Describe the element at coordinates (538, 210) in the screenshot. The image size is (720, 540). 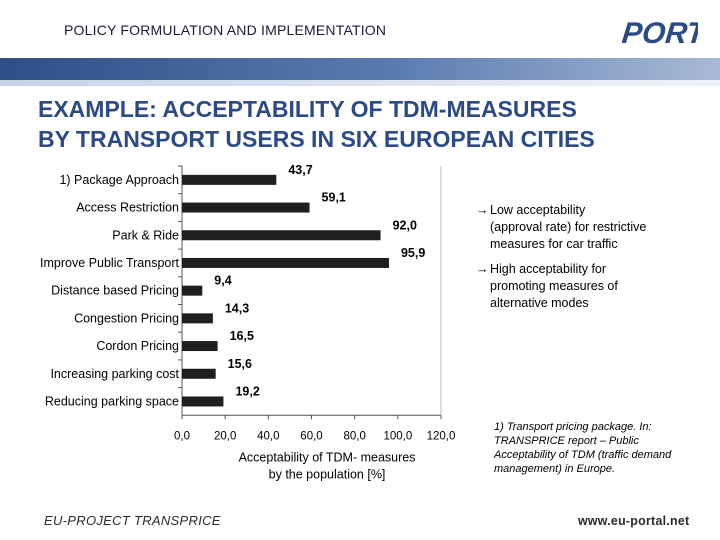
I see `bullet-line: Low acceptability` at that location.